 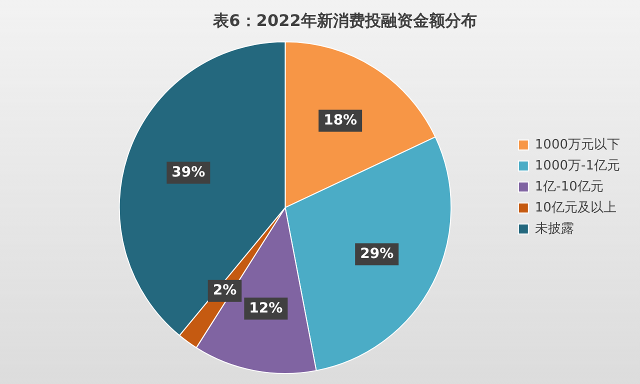 What do you see at coordinates (344, 20) in the screenshot?
I see `chart-title: 表6：2022年新消费投融资金额分布` at bounding box center [344, 20].